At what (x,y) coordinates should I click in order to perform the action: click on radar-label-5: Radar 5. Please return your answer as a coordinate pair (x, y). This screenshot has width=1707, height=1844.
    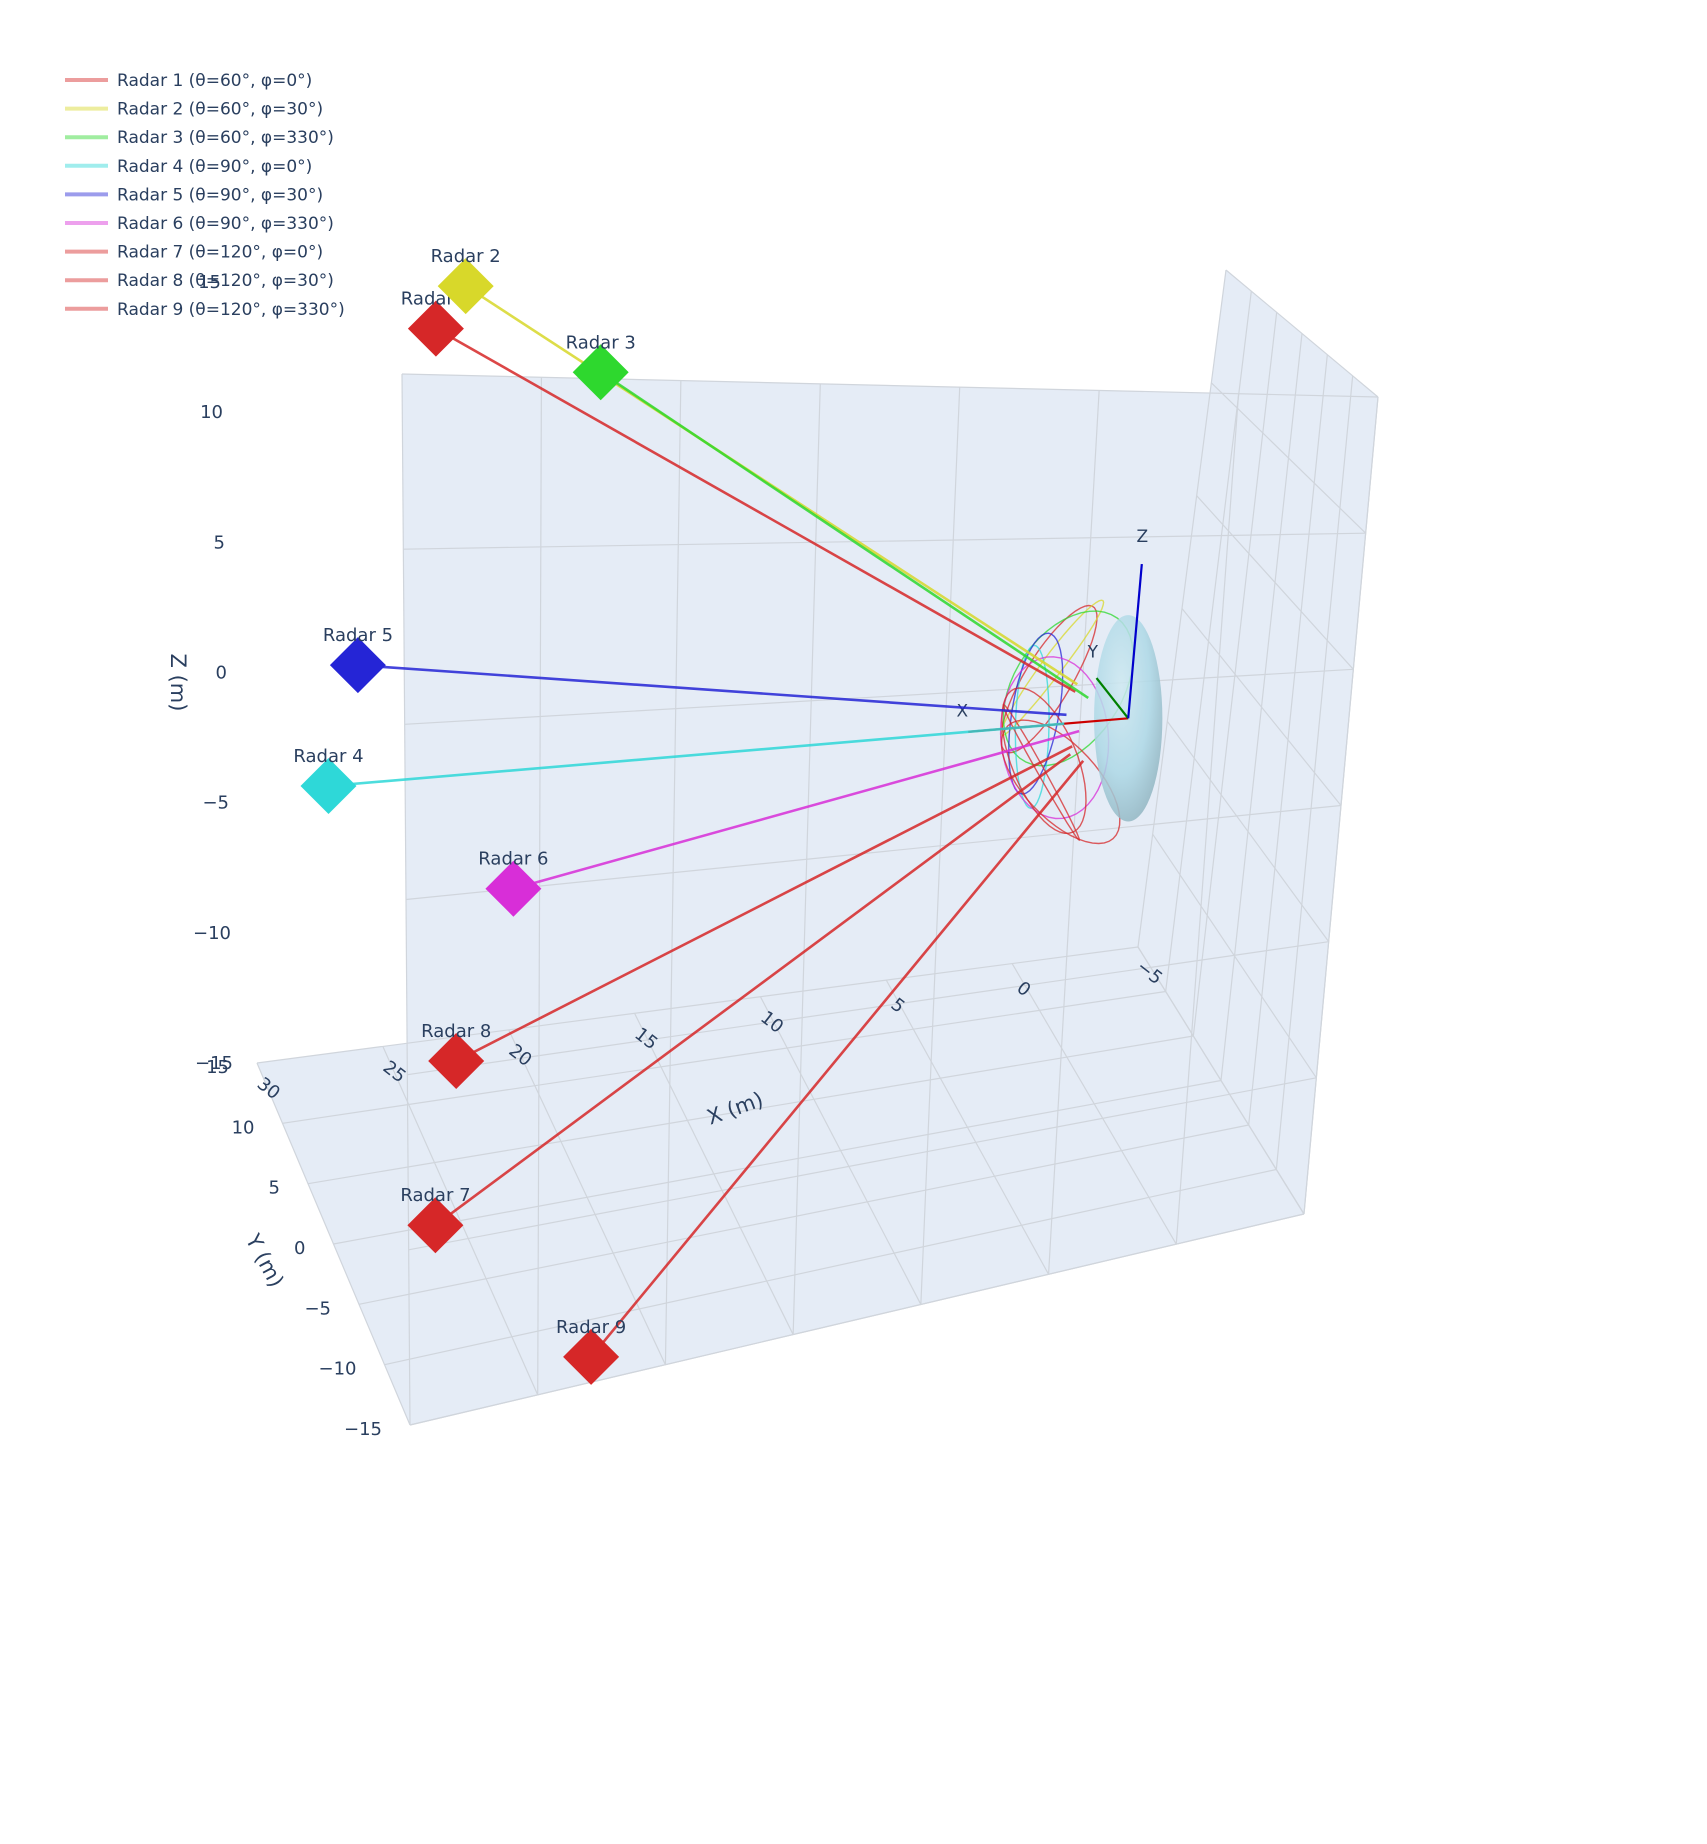
    Looking at the image, I should click on (358, 635).